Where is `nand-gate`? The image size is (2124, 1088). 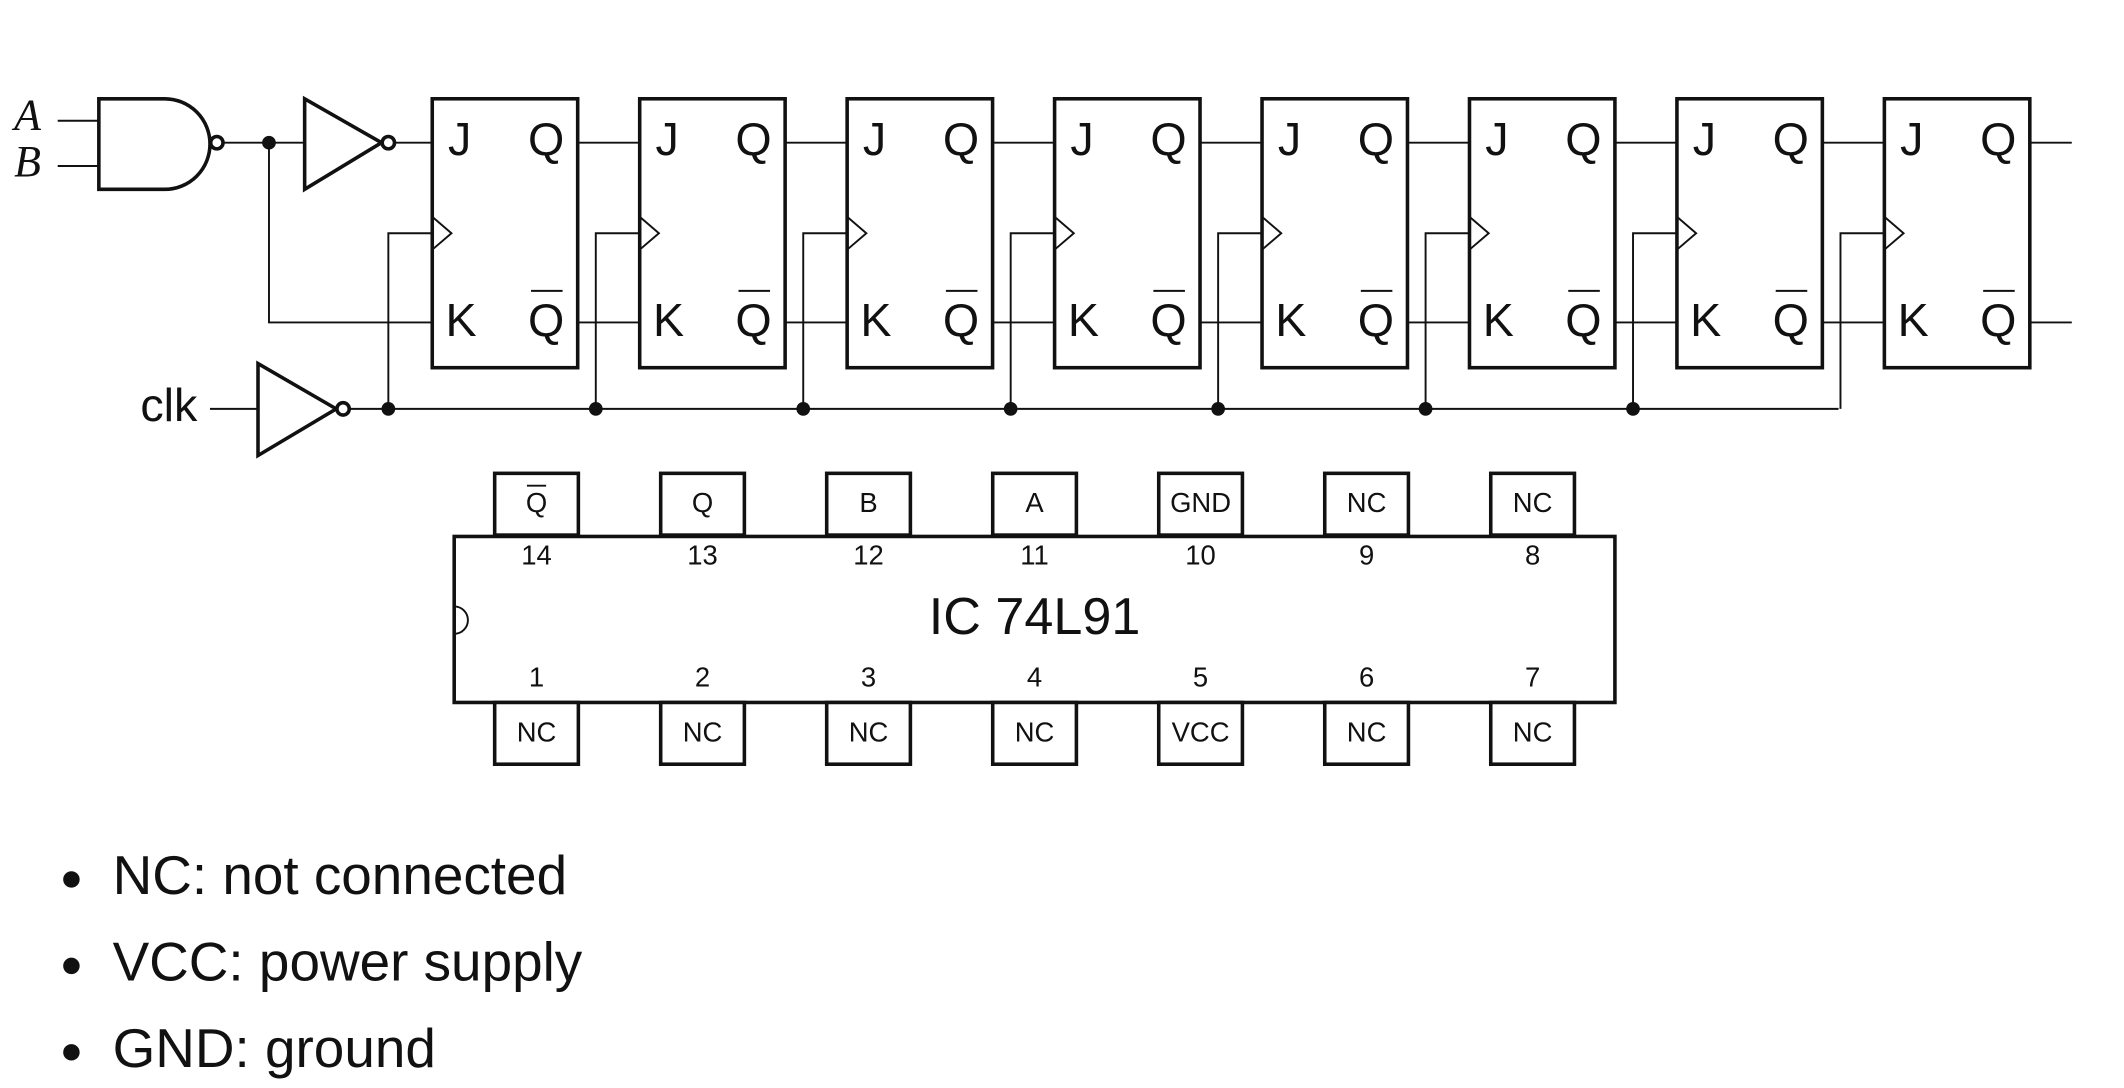
nand-gate is located at coordinates (245, 209).